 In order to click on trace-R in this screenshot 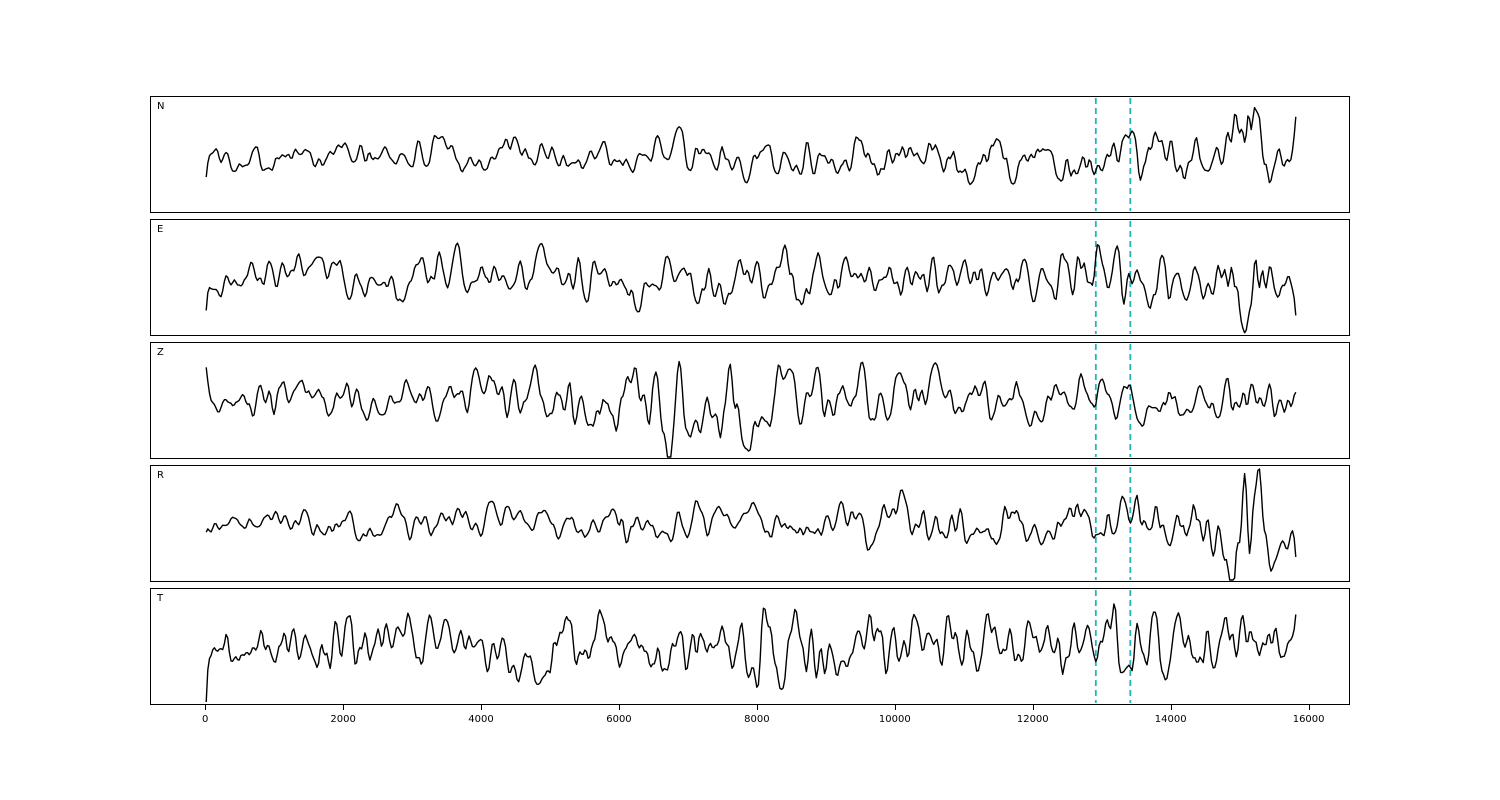, I will do `click(751, 524)`.